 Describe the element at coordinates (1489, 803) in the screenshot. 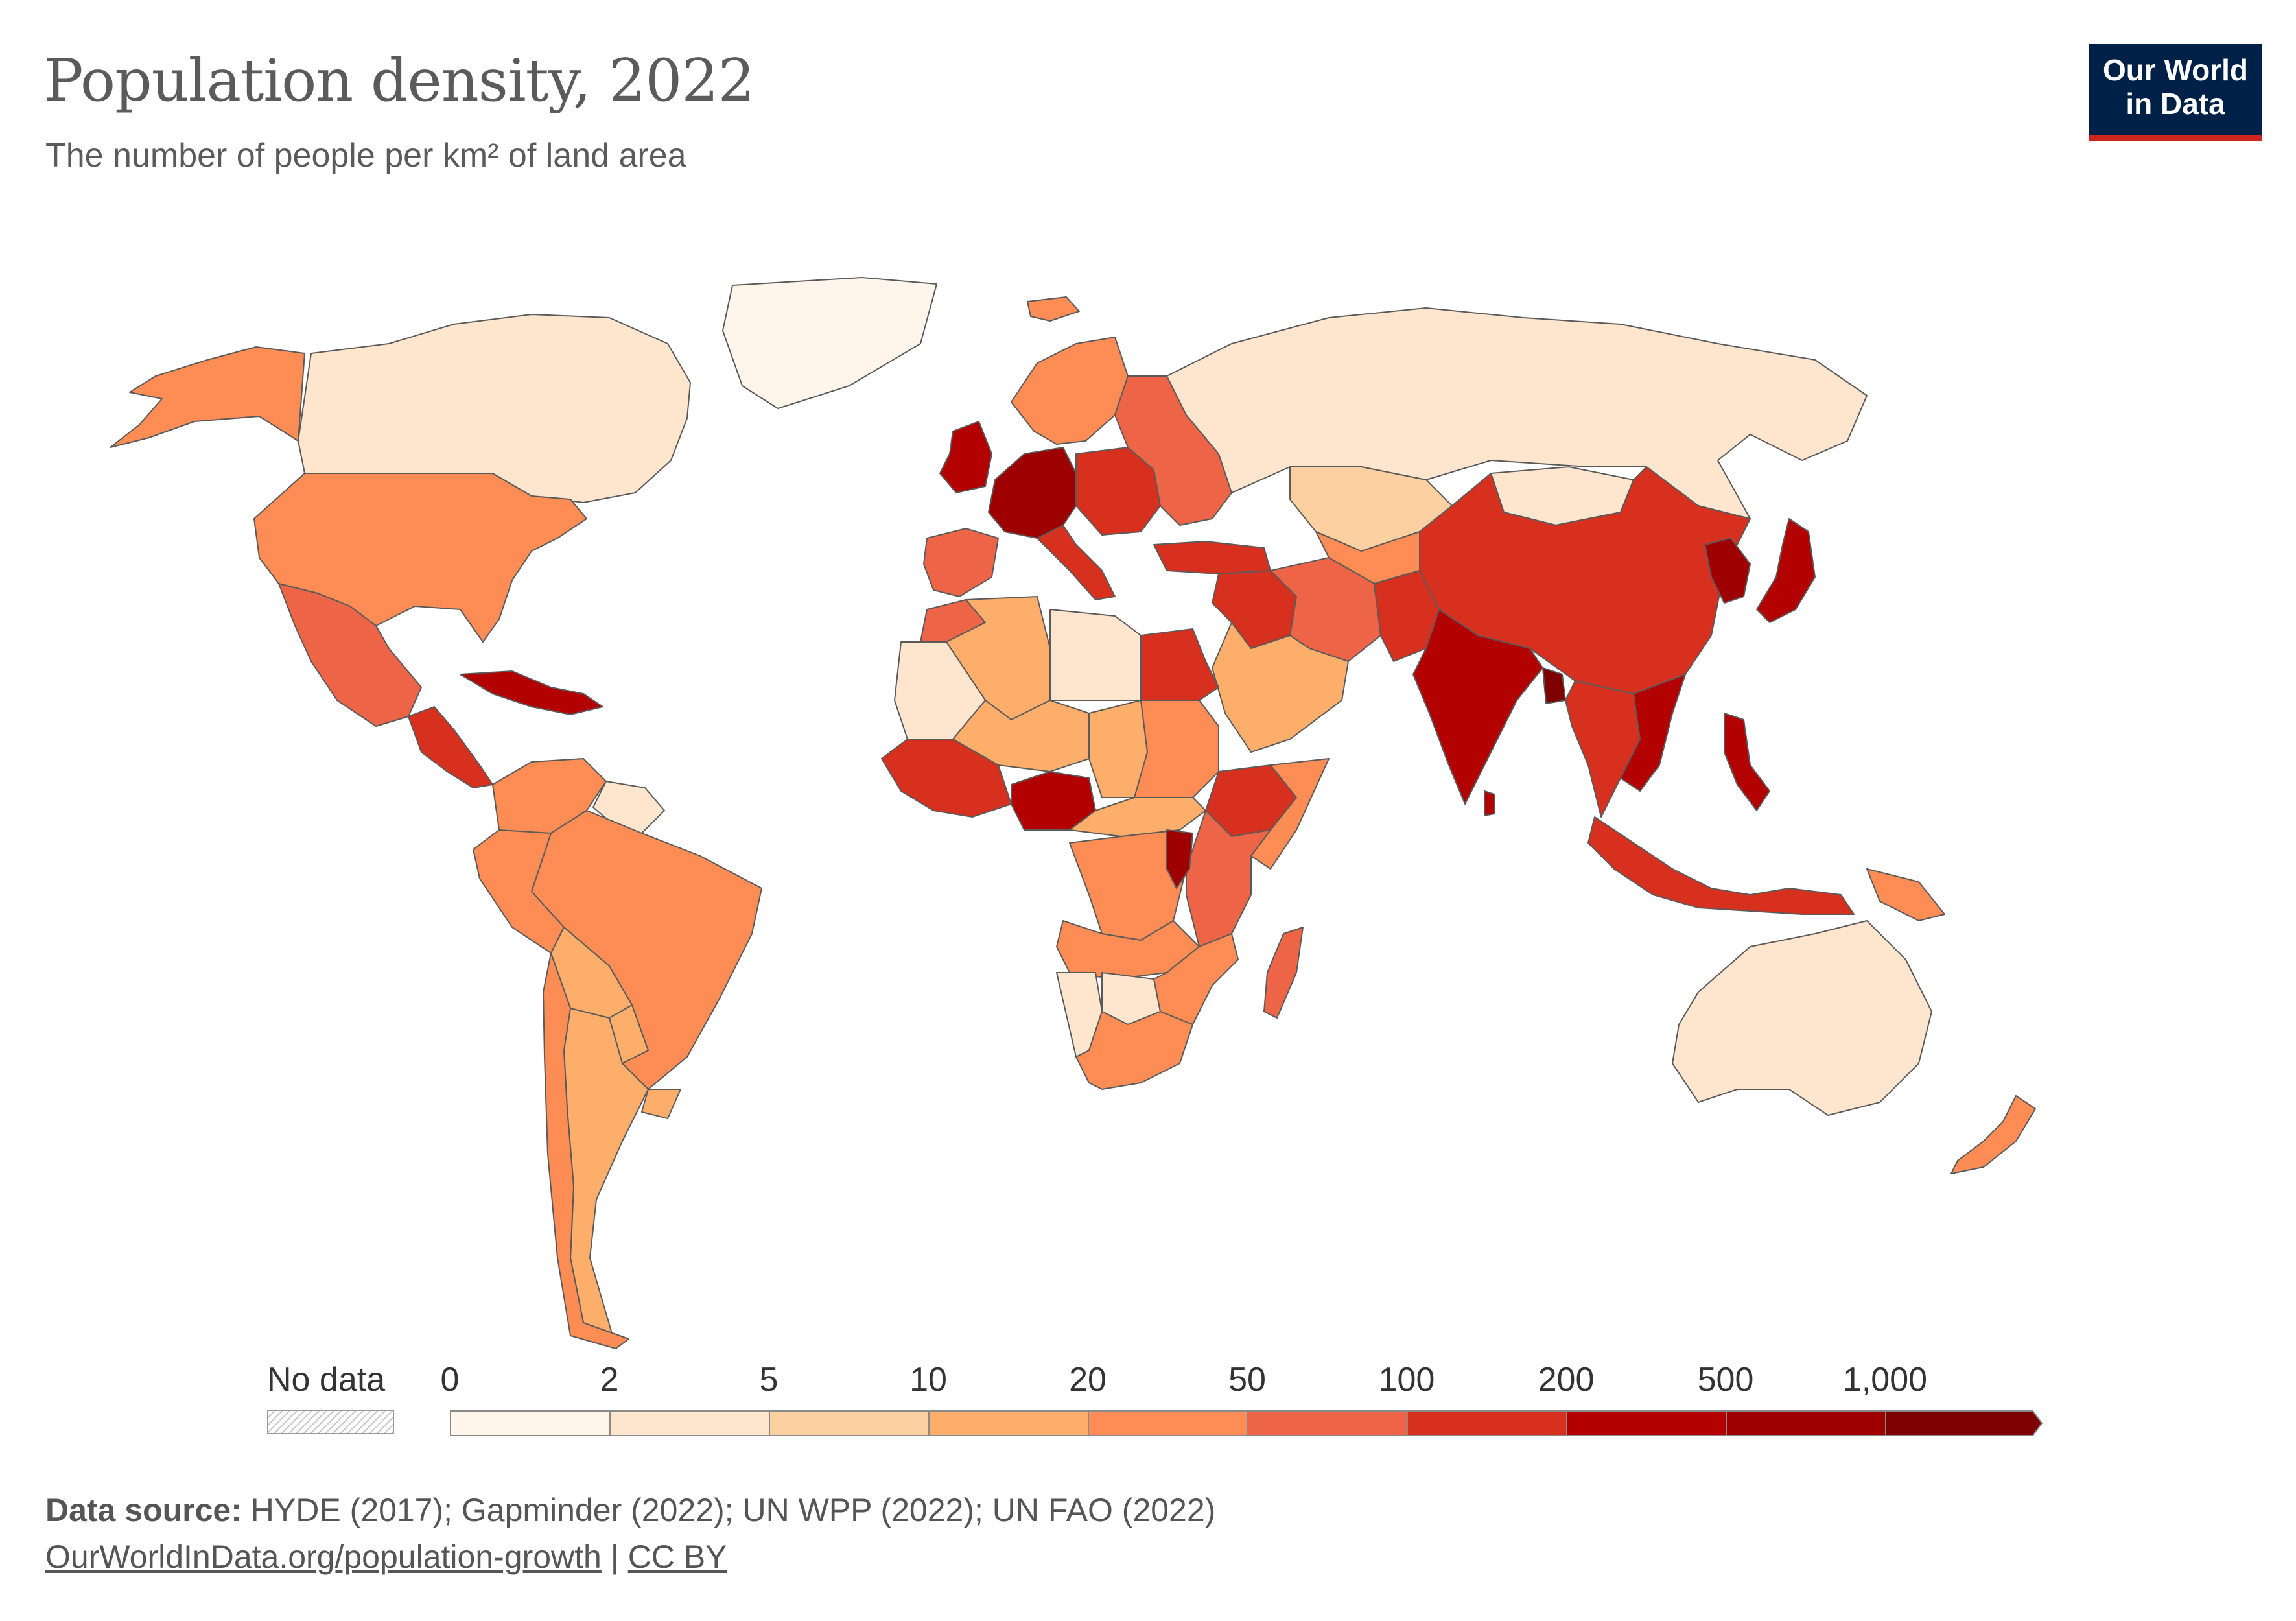

I see `country-sri-lanka` at that location.